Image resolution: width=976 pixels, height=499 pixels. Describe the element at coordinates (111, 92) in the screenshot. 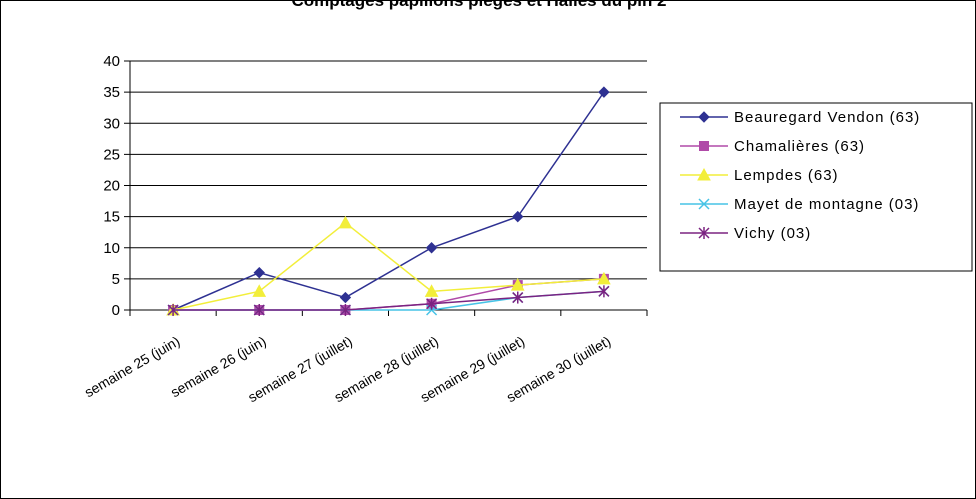

I see `y-tick-label: 35` at that location.